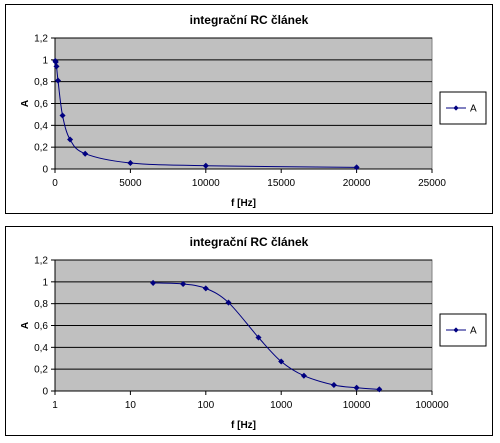 The width and height of the screenshot is (500, 443). I want to click on x-tick-label: 100000, so click(432, 405).